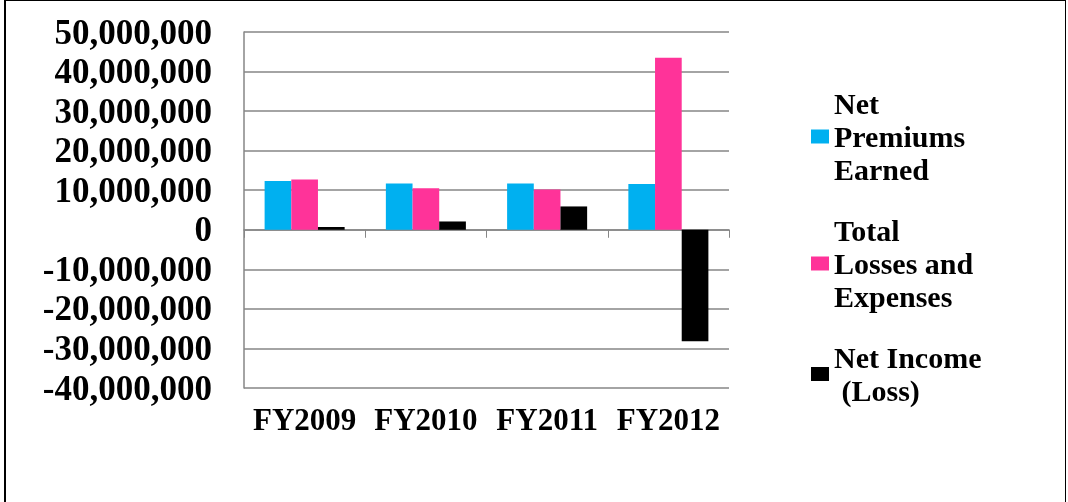  What do you see at coordinates (426, 419) in the screenshot?
I see `x-tick-label: FY2010` at bounding box center [426, 419].